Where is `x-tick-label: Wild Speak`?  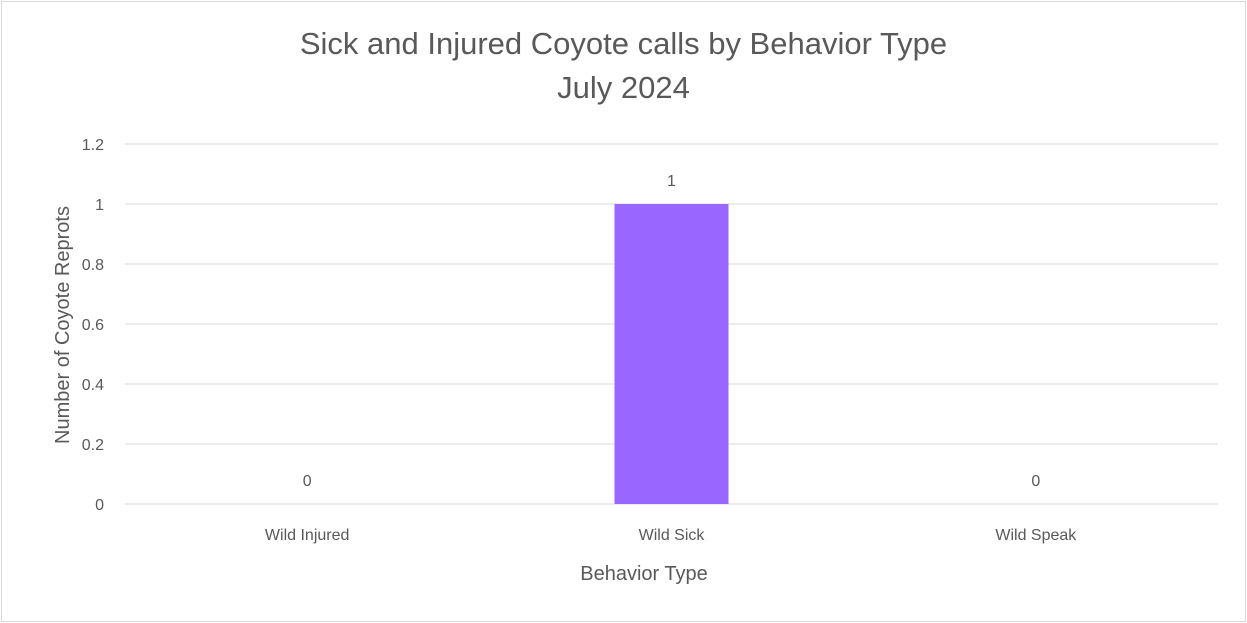 x-tick-label: Wild Speak is located at coordinates (1036, 535).